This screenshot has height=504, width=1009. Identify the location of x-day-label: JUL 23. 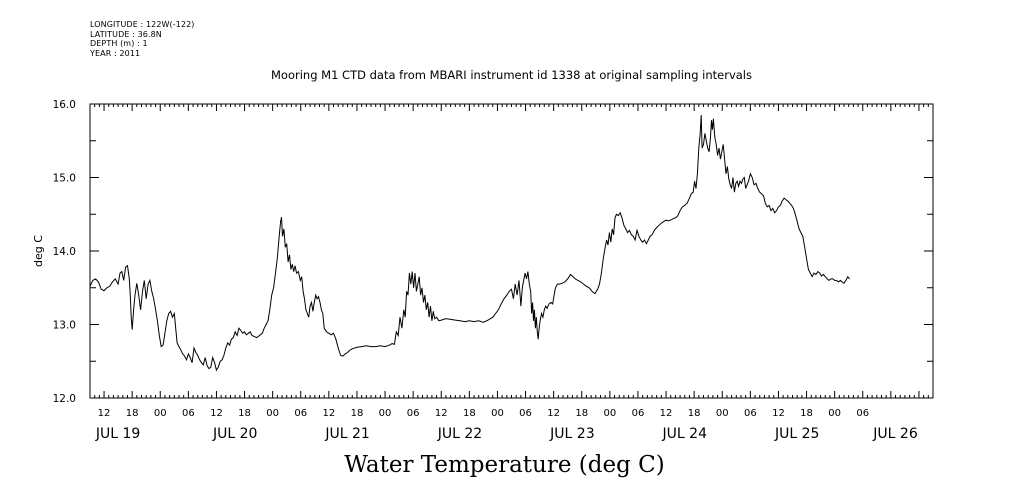
(571, 434).